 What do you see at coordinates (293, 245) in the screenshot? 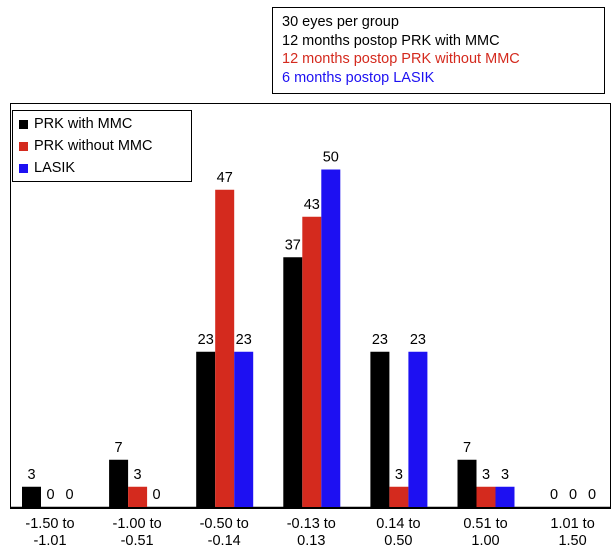
I see `data-label-prk-mmc: 37` at bounding box center [293, 245].